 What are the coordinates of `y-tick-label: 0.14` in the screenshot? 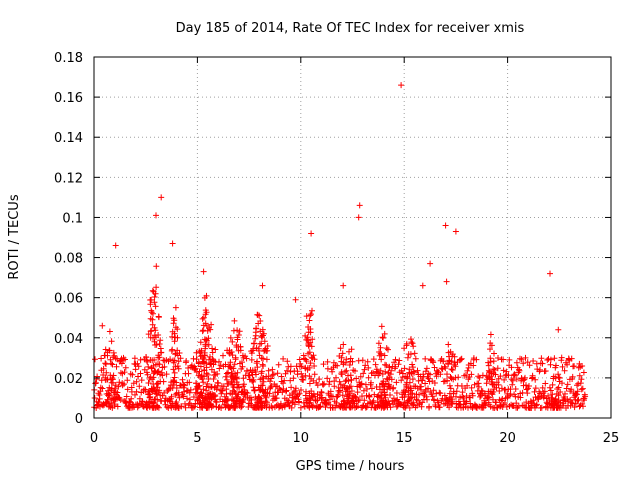 It's located at (68, 138).